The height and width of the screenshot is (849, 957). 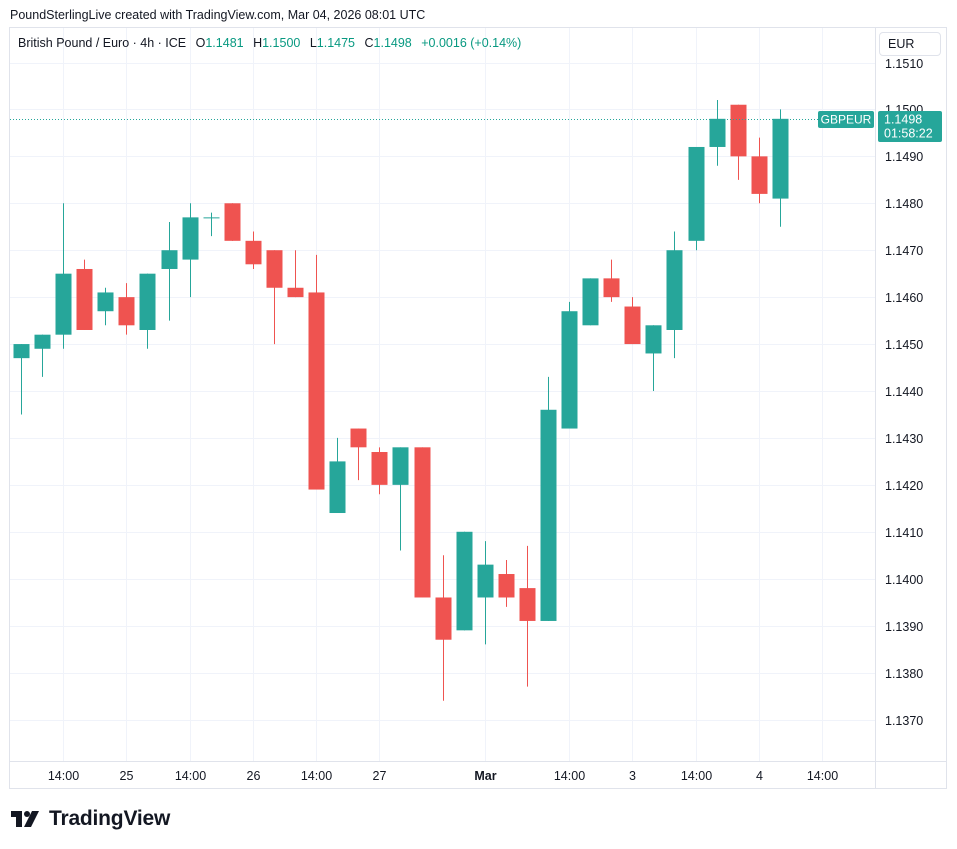 What do you see at coordinates (25, 819) in the screenshot?
I see `tradingview-logo-icon` at bounding box center [25, 819].